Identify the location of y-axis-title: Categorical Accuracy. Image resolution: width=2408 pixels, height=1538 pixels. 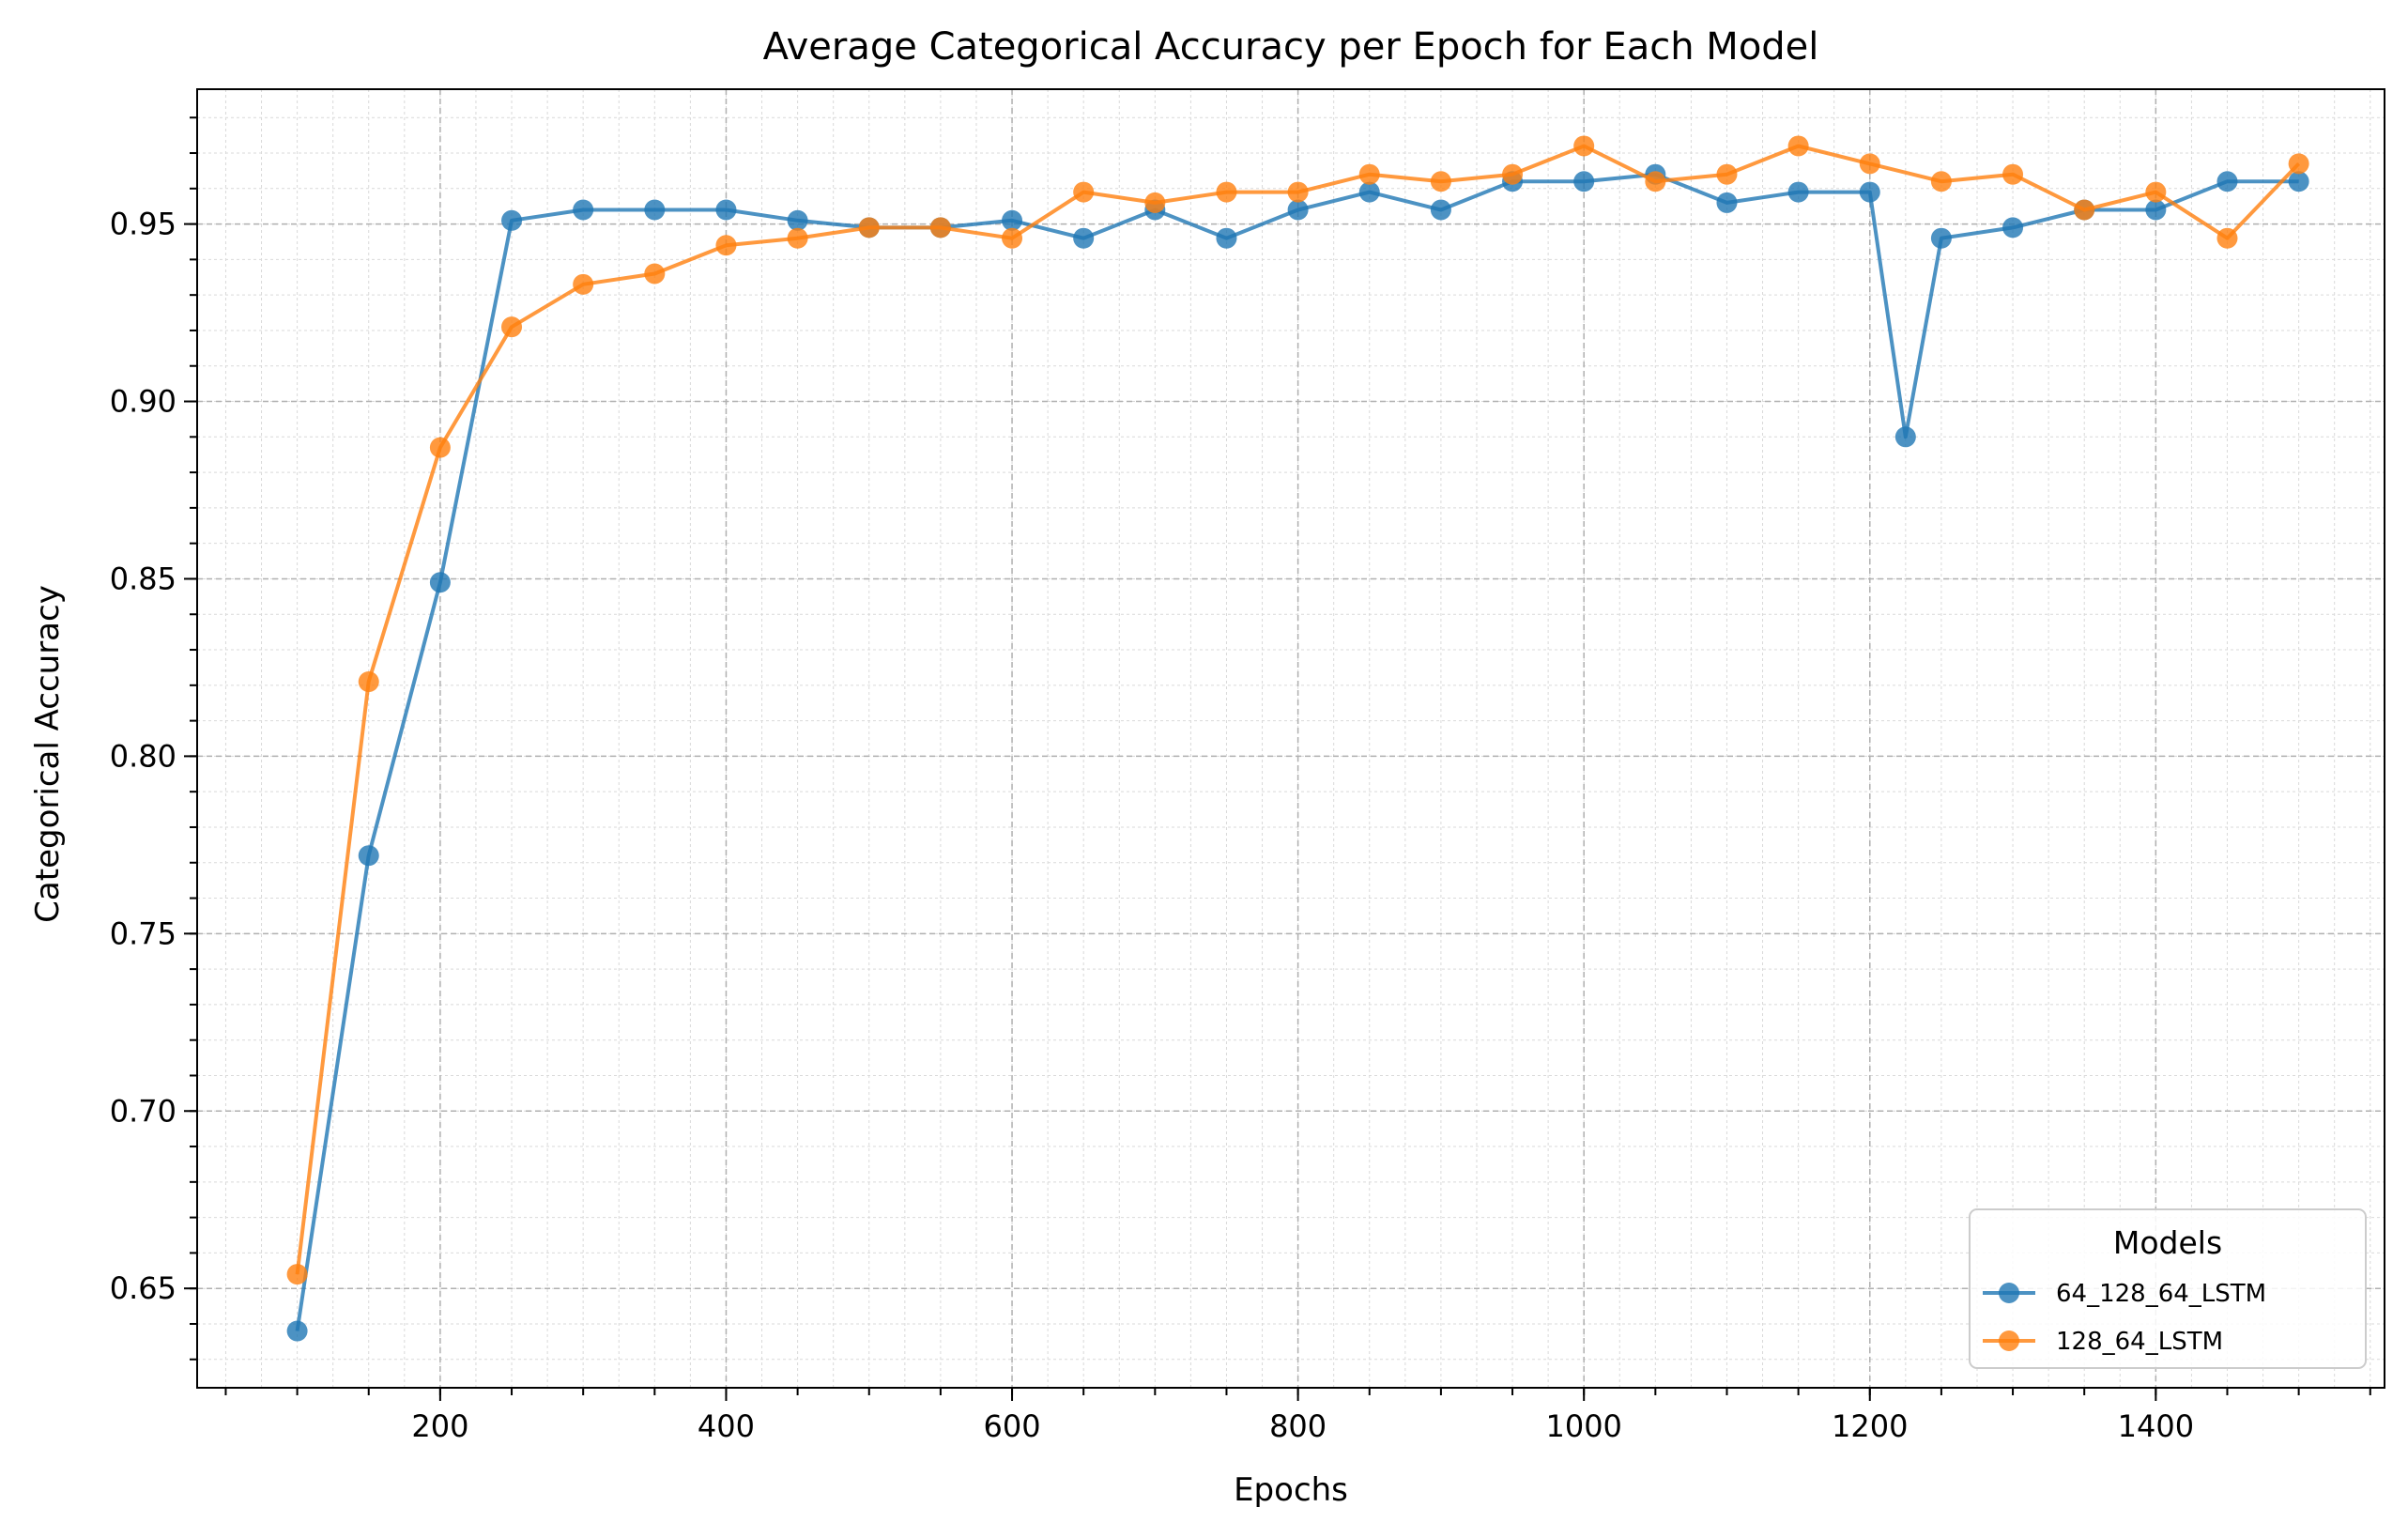
(48, 754).